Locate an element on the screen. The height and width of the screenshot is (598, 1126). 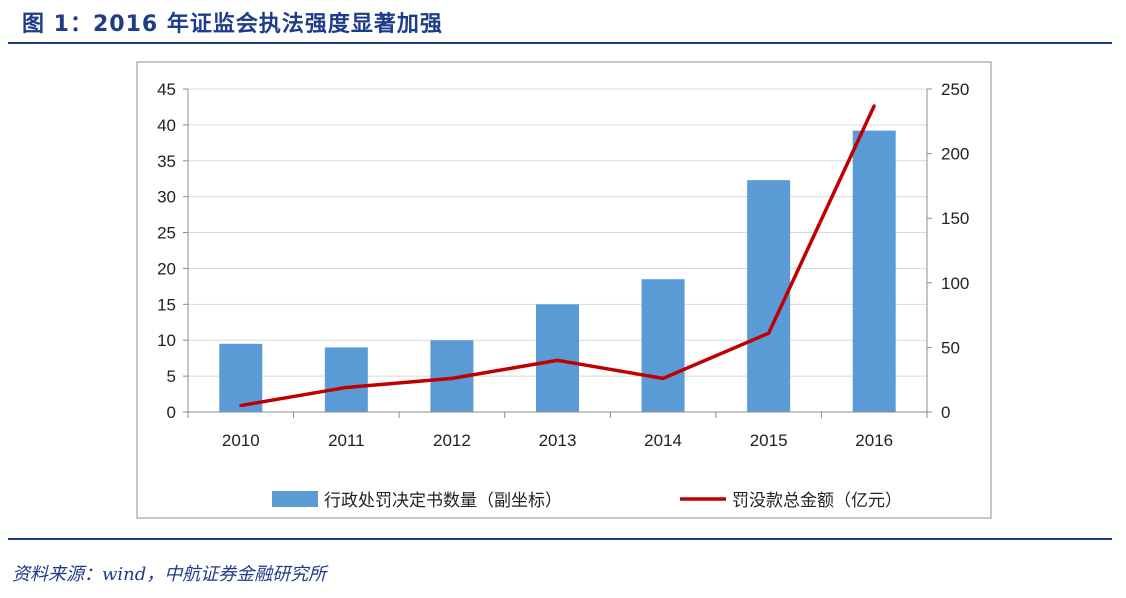
left-axis-tick-label: 35 is located at coordinates (166, 161).